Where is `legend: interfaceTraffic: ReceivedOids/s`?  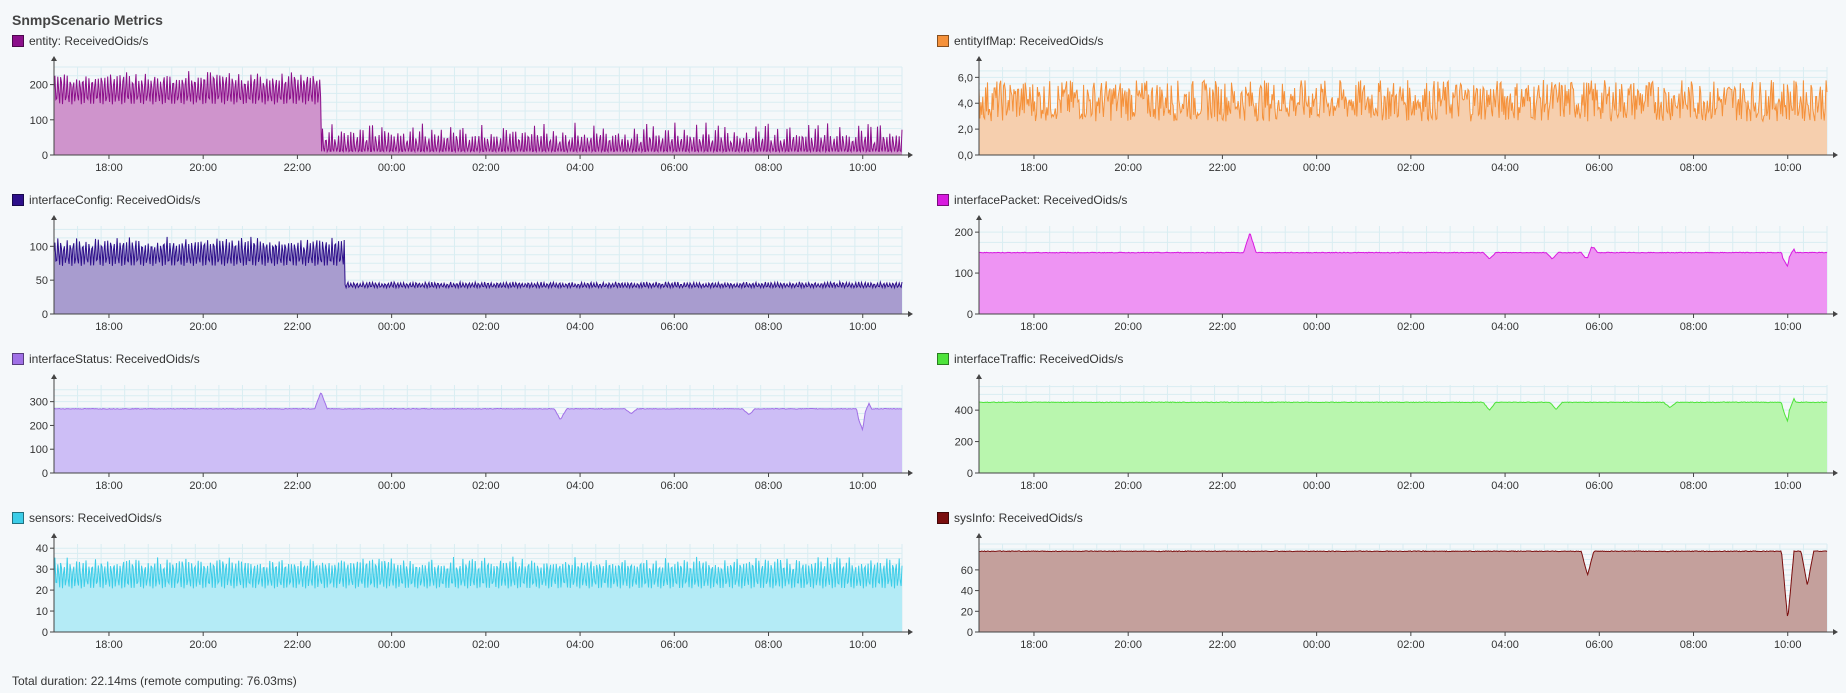 legend: interfaceTraffic: ReceivedOids/s is located at coordinates (1030, 359).